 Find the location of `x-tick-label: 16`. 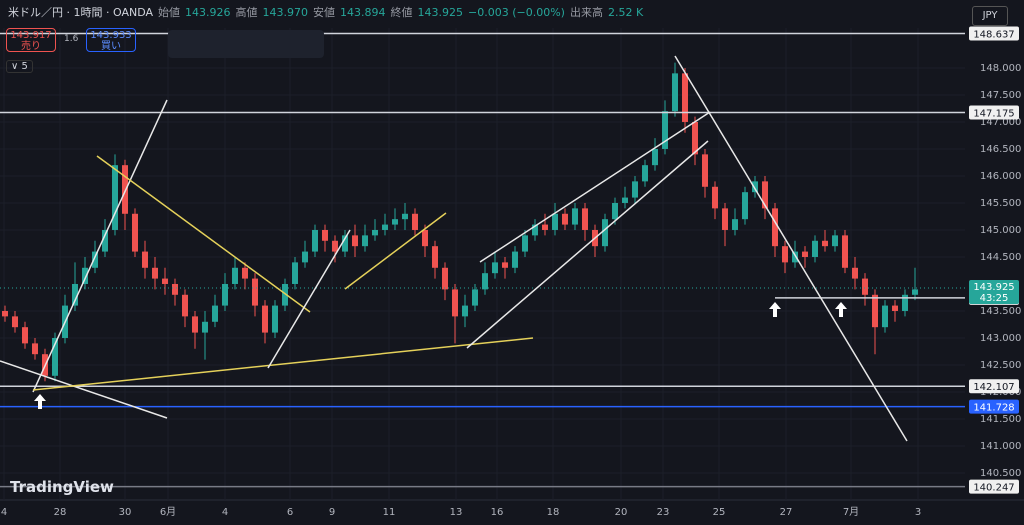

x-tick-label: 16 is located at coordinates (497, 512).